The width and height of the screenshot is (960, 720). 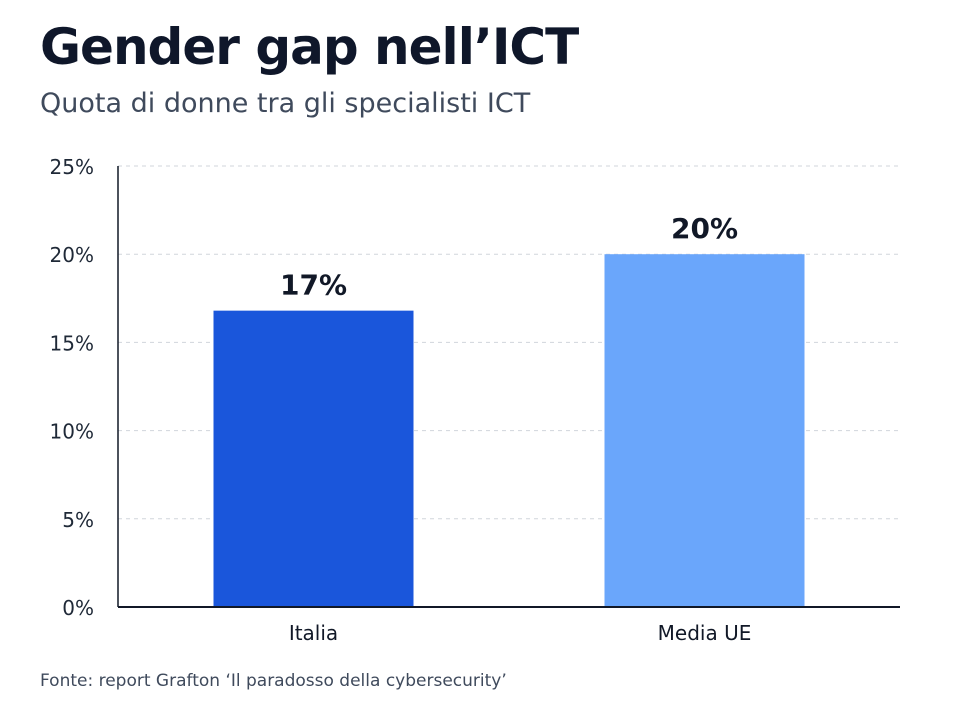 I want to click on x-tick-label: Italia, so click(x=313, y=633).